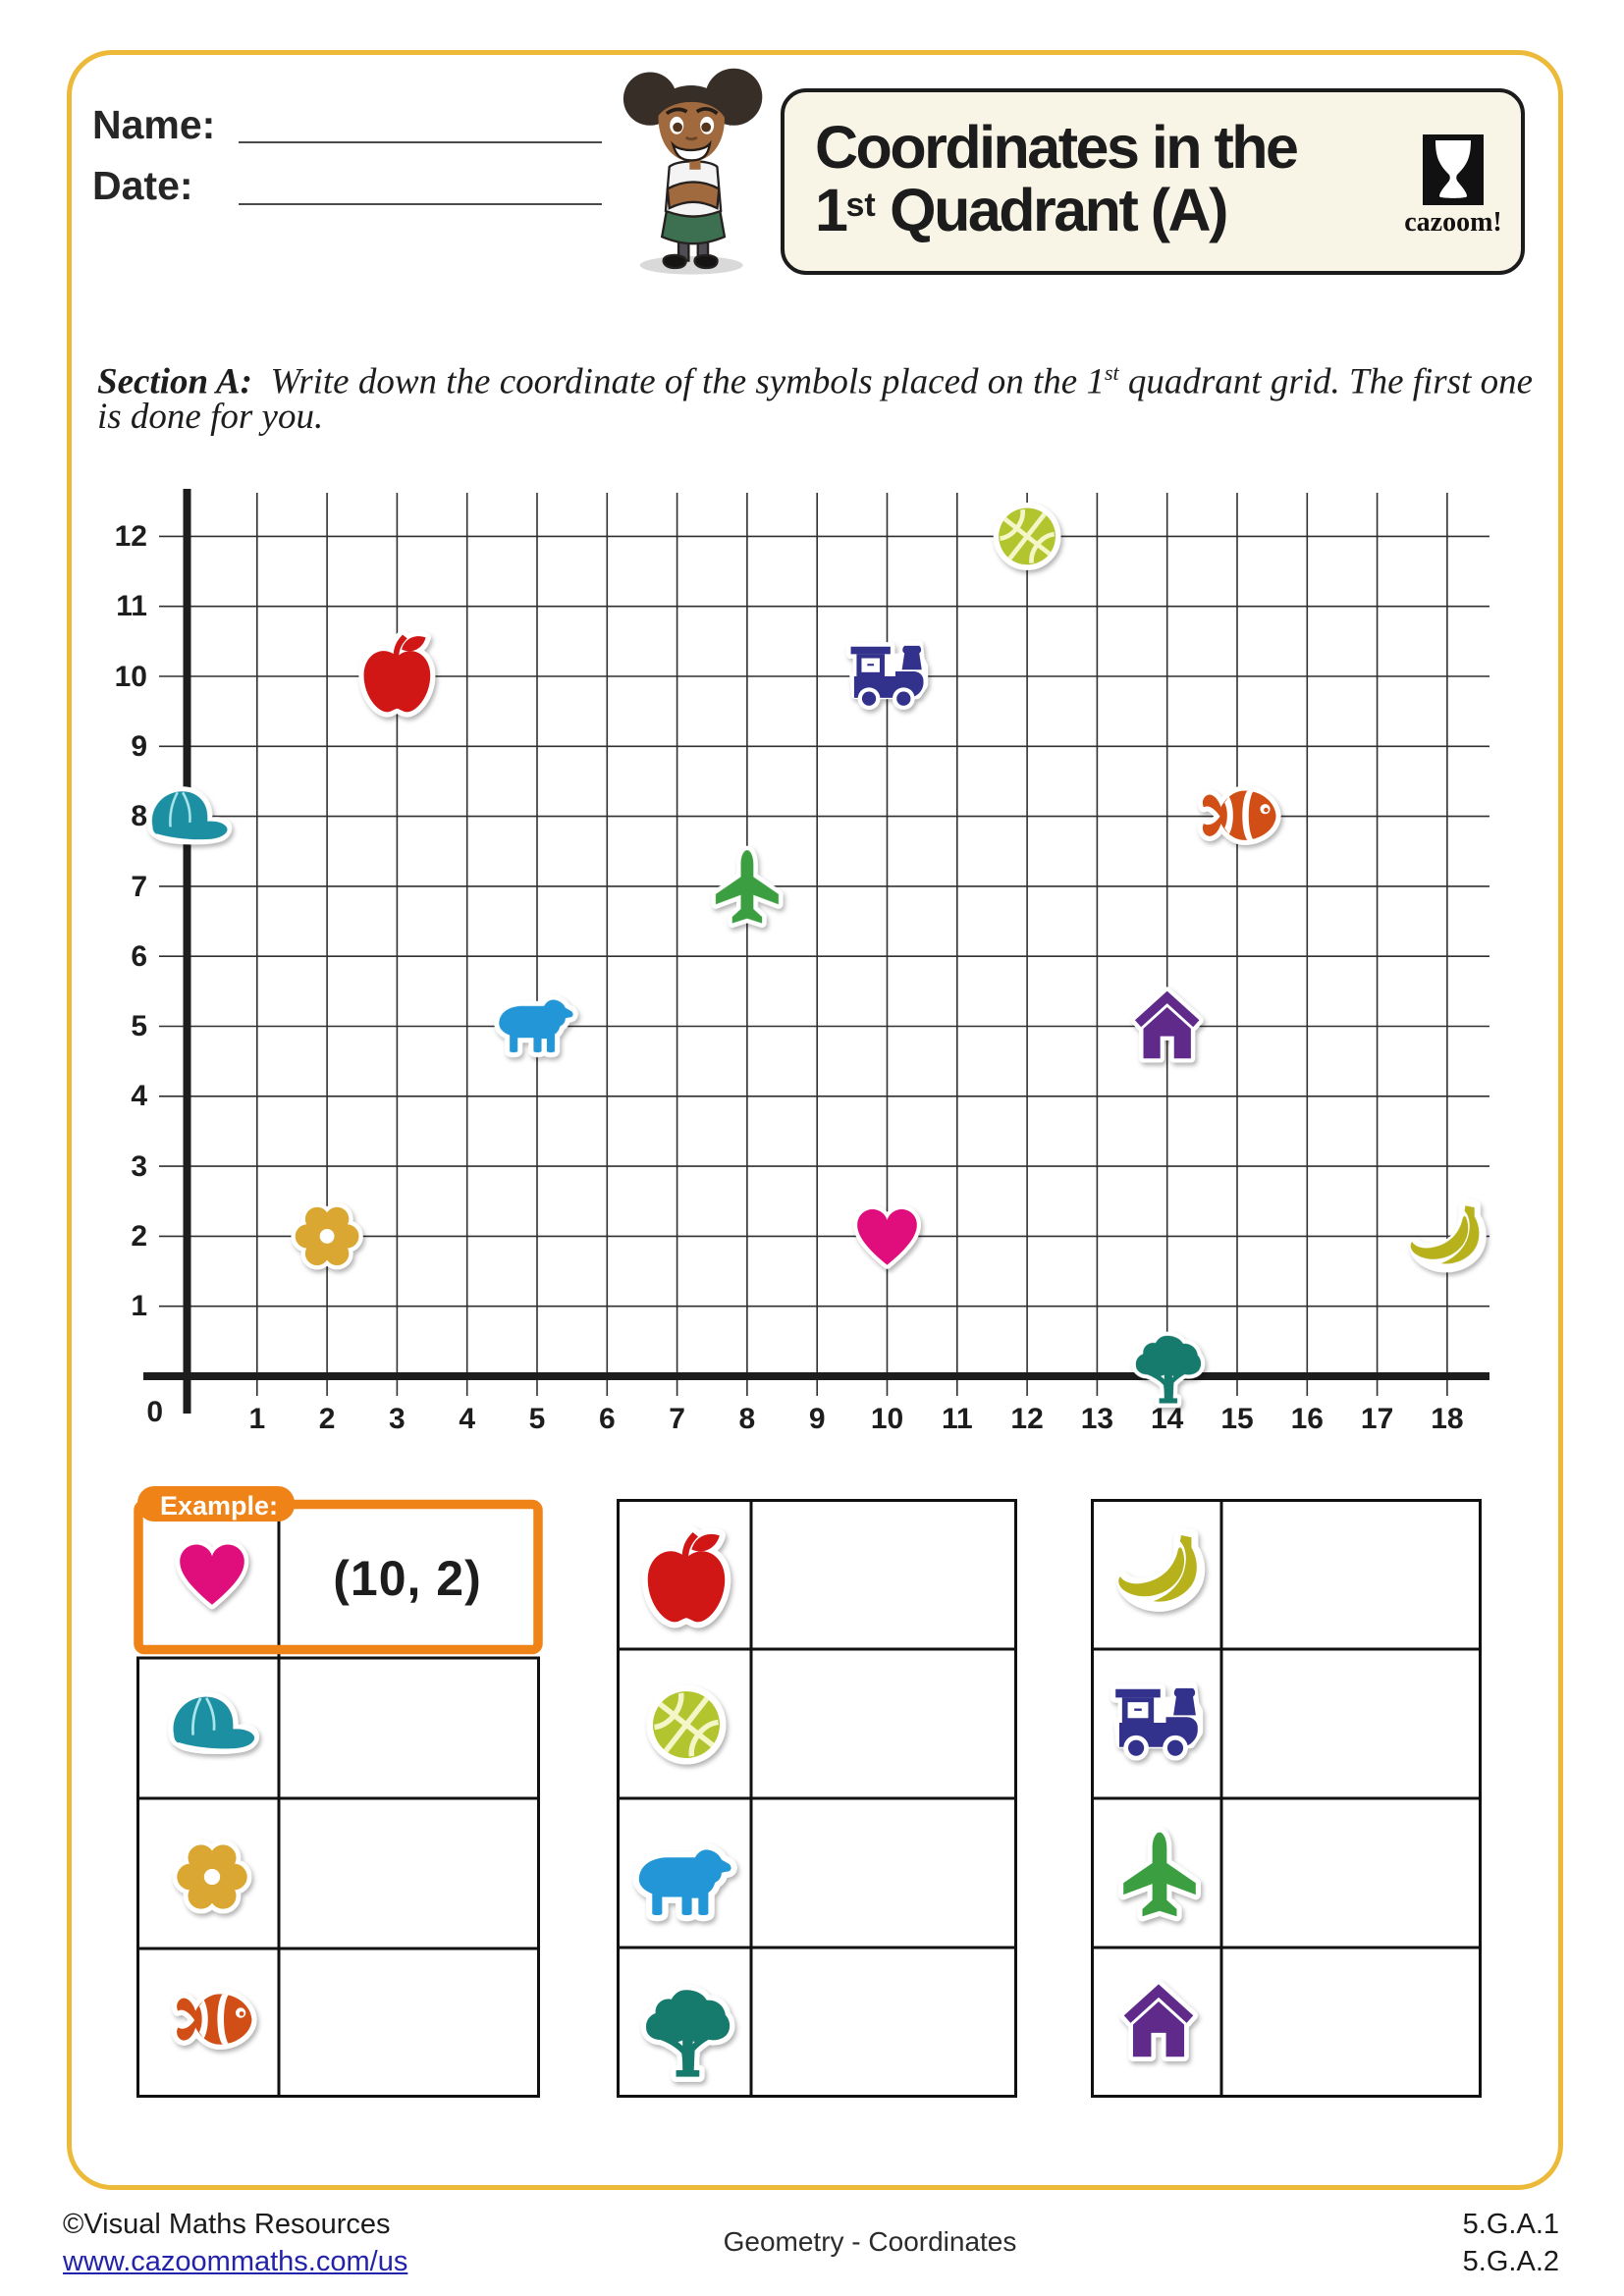  I want to click on svg-text: cazoom!, so click(1453, 222).